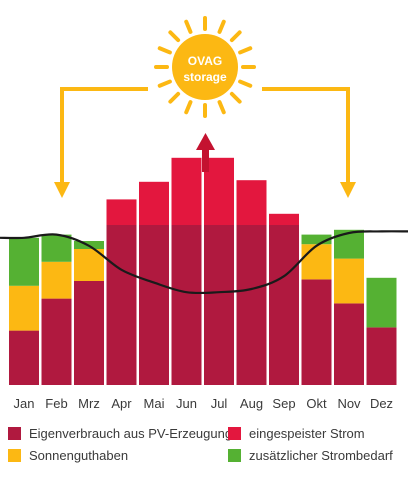 The image size is (408, 480). I want to click on up-arrow-head, so click(205, 141).